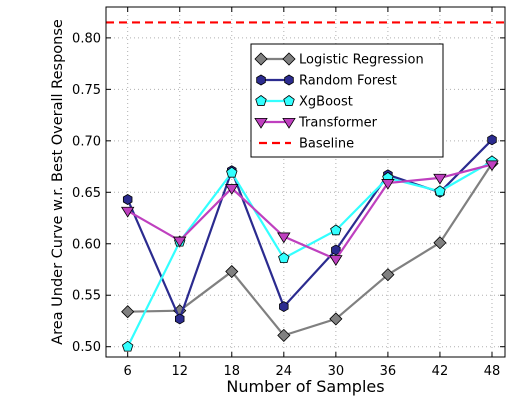 The width and height of the screenshot is (507, 399). I want to click on y-tick-label: 0.60, so click(86, 244).